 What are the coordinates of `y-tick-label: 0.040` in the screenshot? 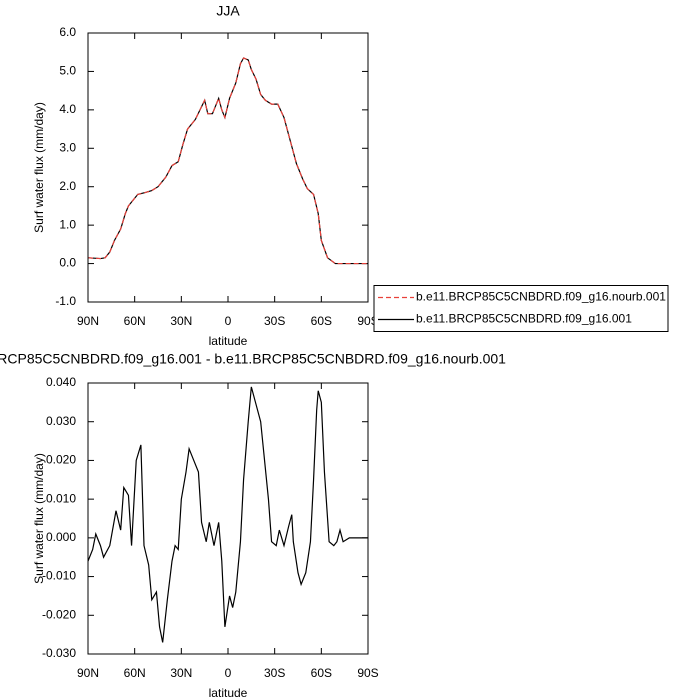 It's located at (61, 382).